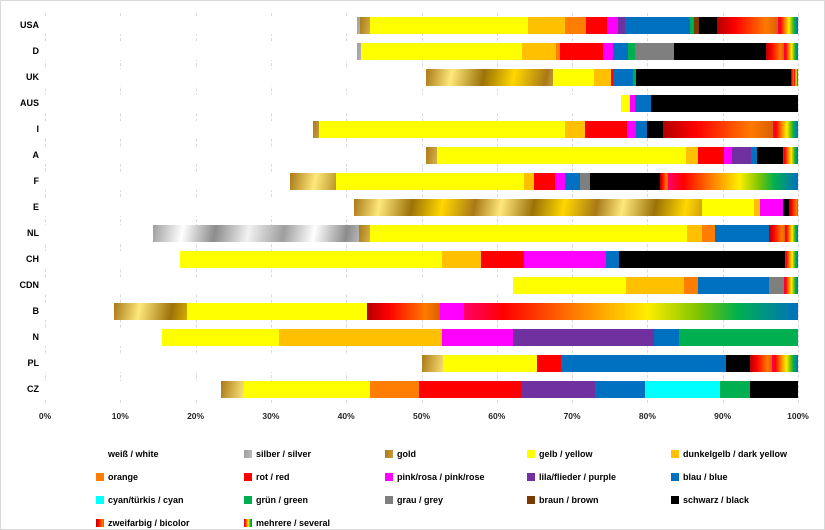 This screenshot has height=530, width=825. I want to click on legend-label-gelb: gelb / yellow, so click(566, 453).